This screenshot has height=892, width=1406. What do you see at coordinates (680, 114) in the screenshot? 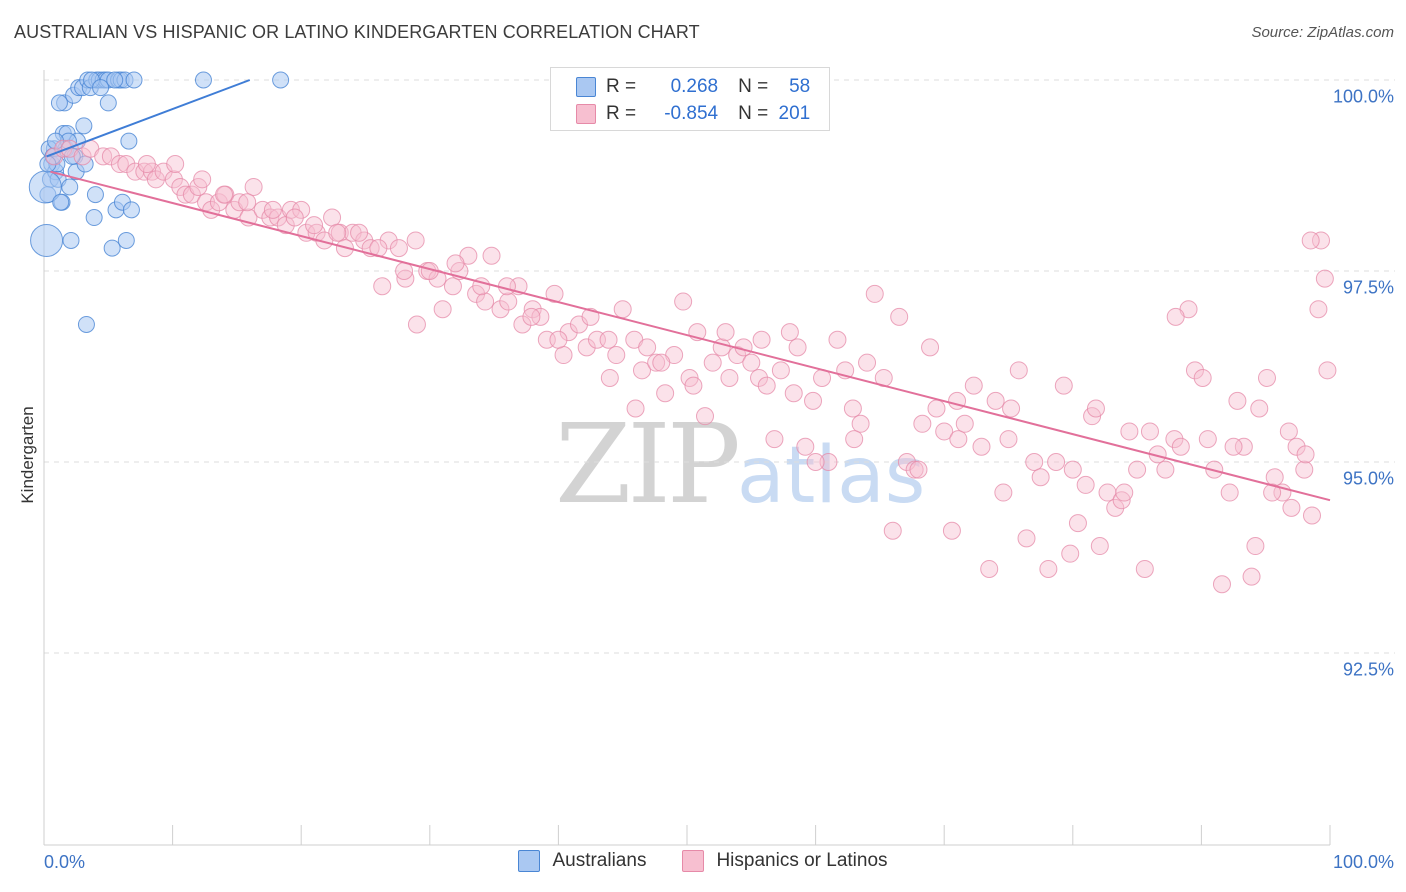
I see `legend-row-hispanics: R = -0.854 N = 201` at bounding box center [680, 114].